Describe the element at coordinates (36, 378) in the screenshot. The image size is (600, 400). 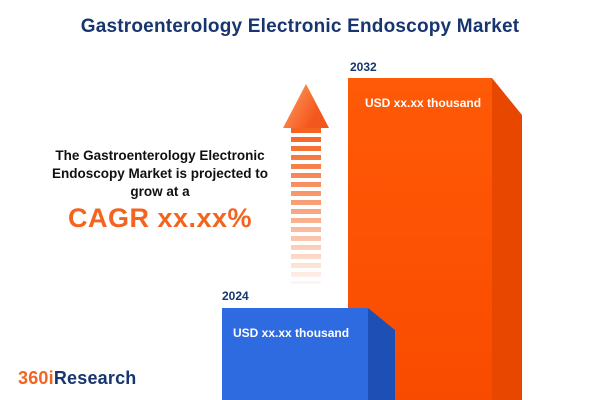
I see `brand-logo-prefix: 360i` at that location.